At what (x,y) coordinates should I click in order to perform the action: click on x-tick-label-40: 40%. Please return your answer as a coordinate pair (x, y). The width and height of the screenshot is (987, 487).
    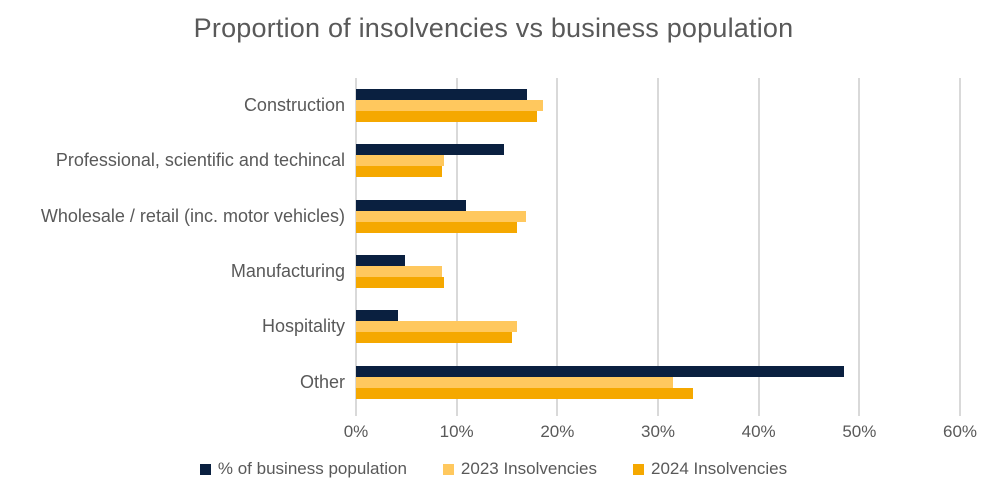
    Looking at the image, I should click on (758, 431).